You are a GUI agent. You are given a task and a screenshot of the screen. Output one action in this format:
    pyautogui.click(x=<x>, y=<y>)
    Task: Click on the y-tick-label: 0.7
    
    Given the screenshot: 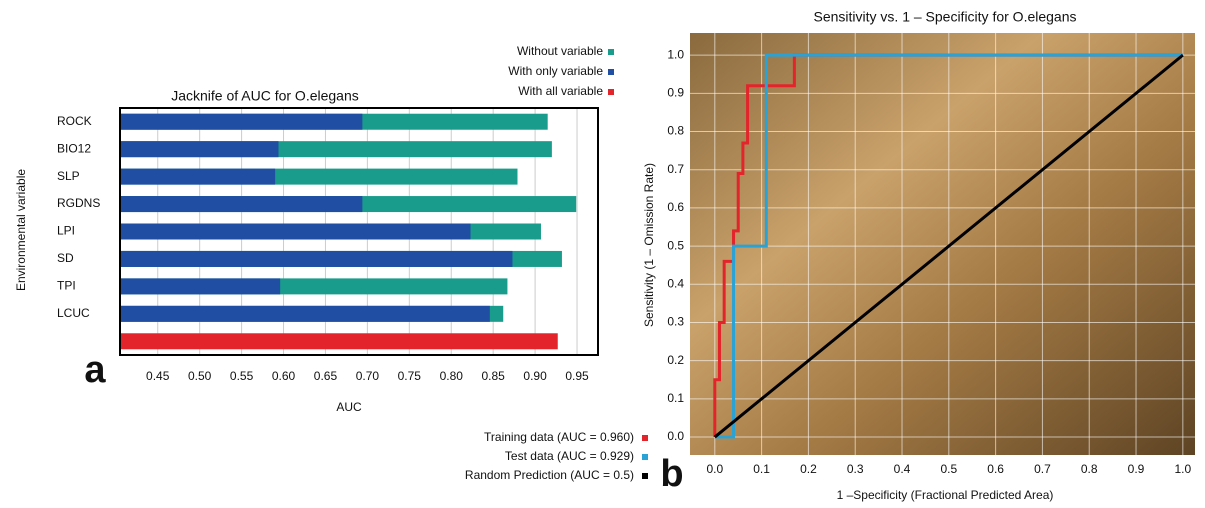 What is the action you would take?
    pyautogui.click(x=675, y=169)
    